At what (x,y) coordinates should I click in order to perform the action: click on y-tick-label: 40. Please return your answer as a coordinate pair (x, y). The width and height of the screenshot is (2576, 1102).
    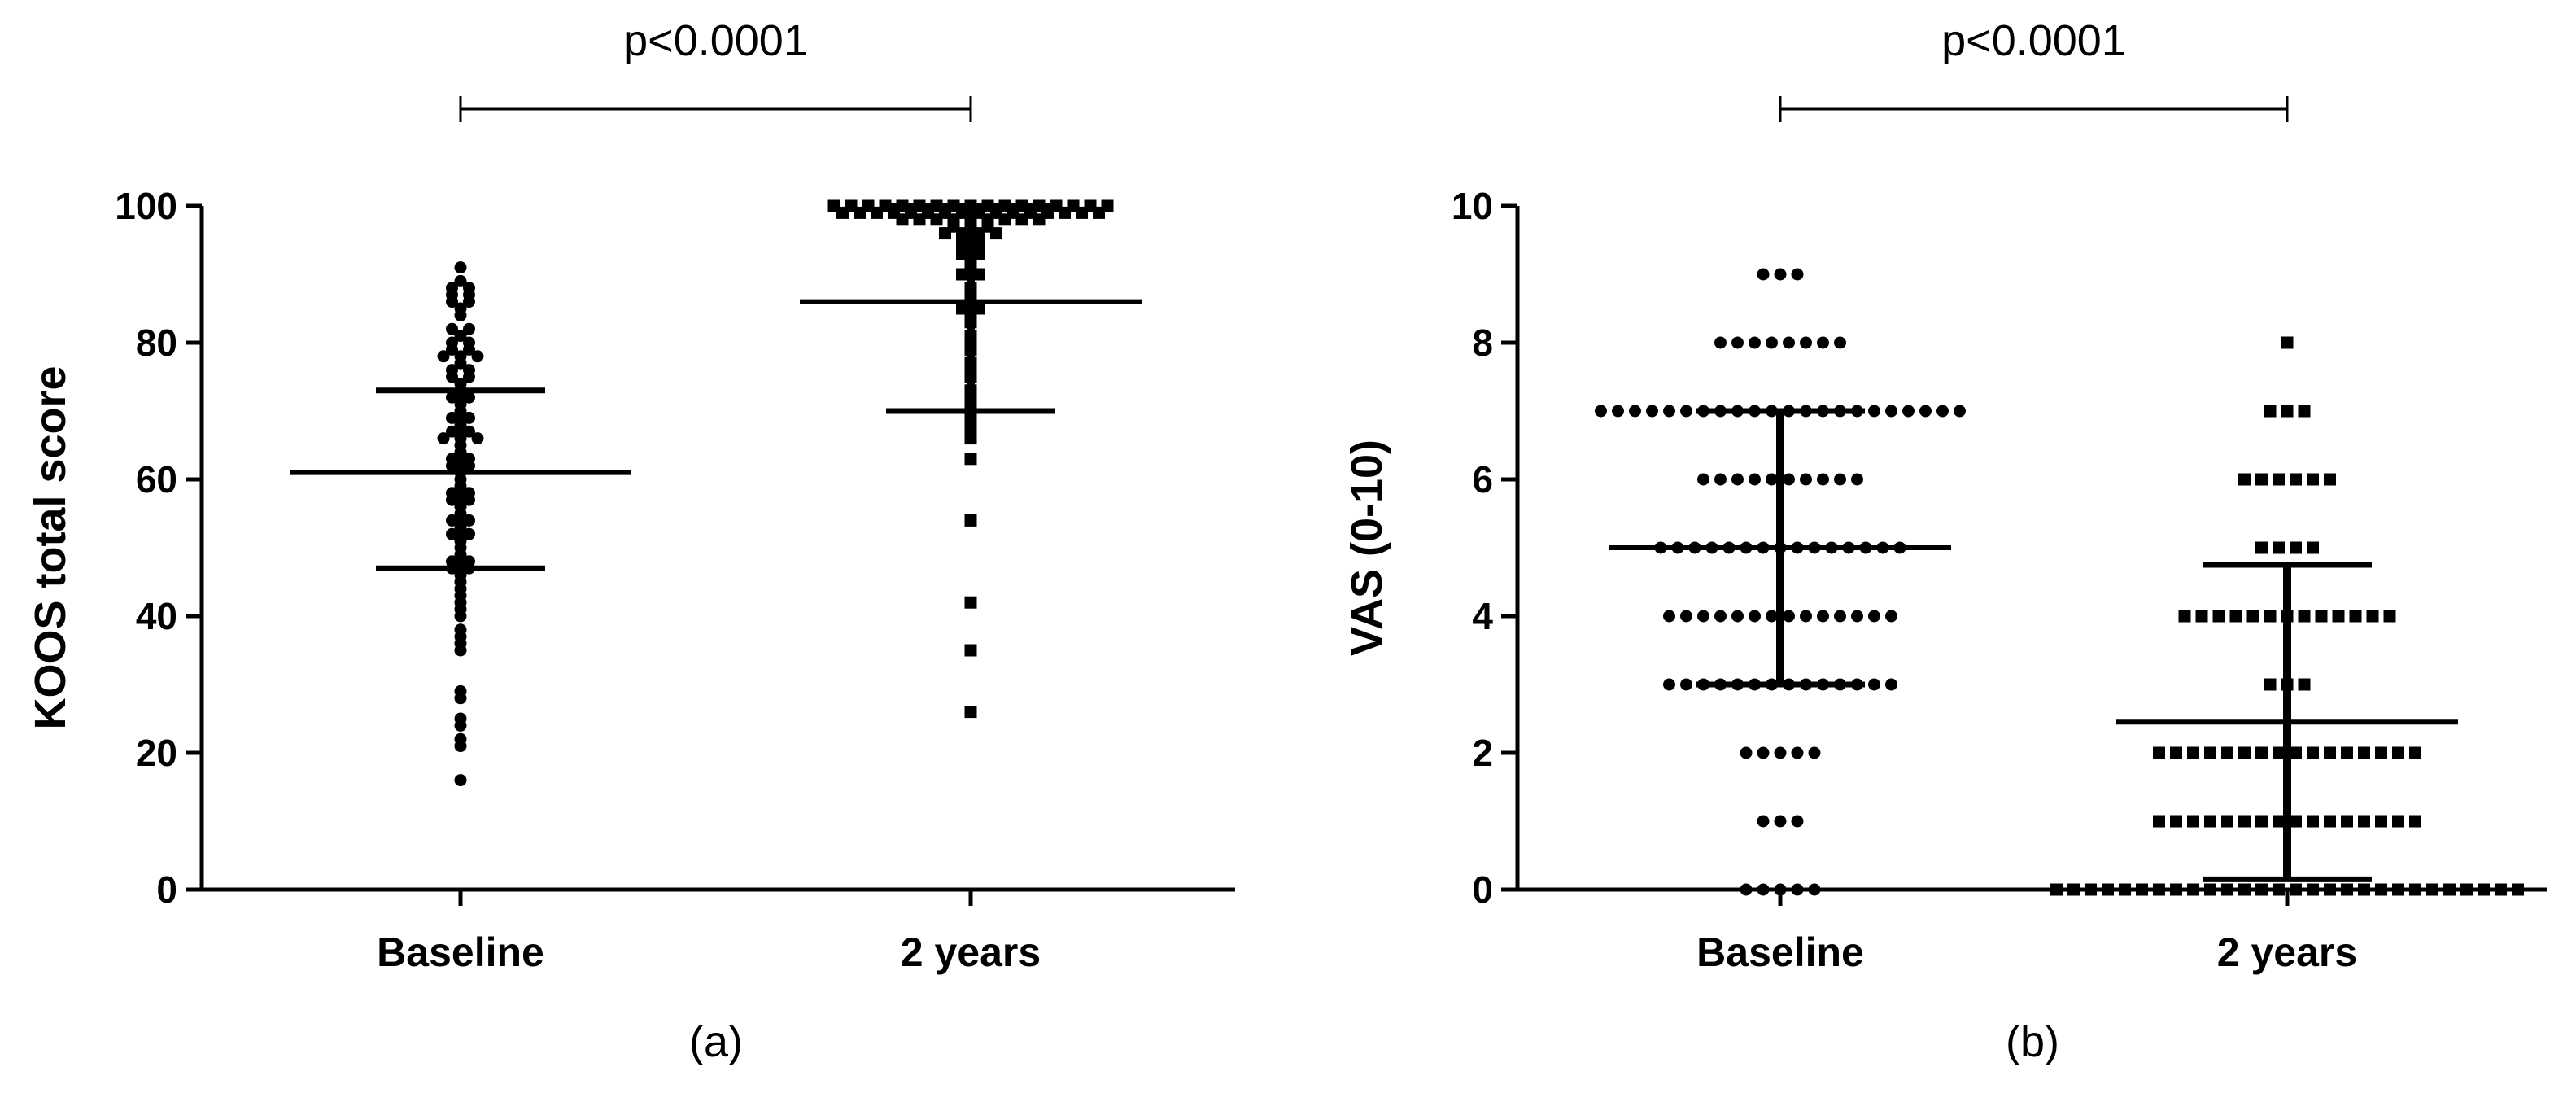
    Looking at the image, I should click on (156, 616).